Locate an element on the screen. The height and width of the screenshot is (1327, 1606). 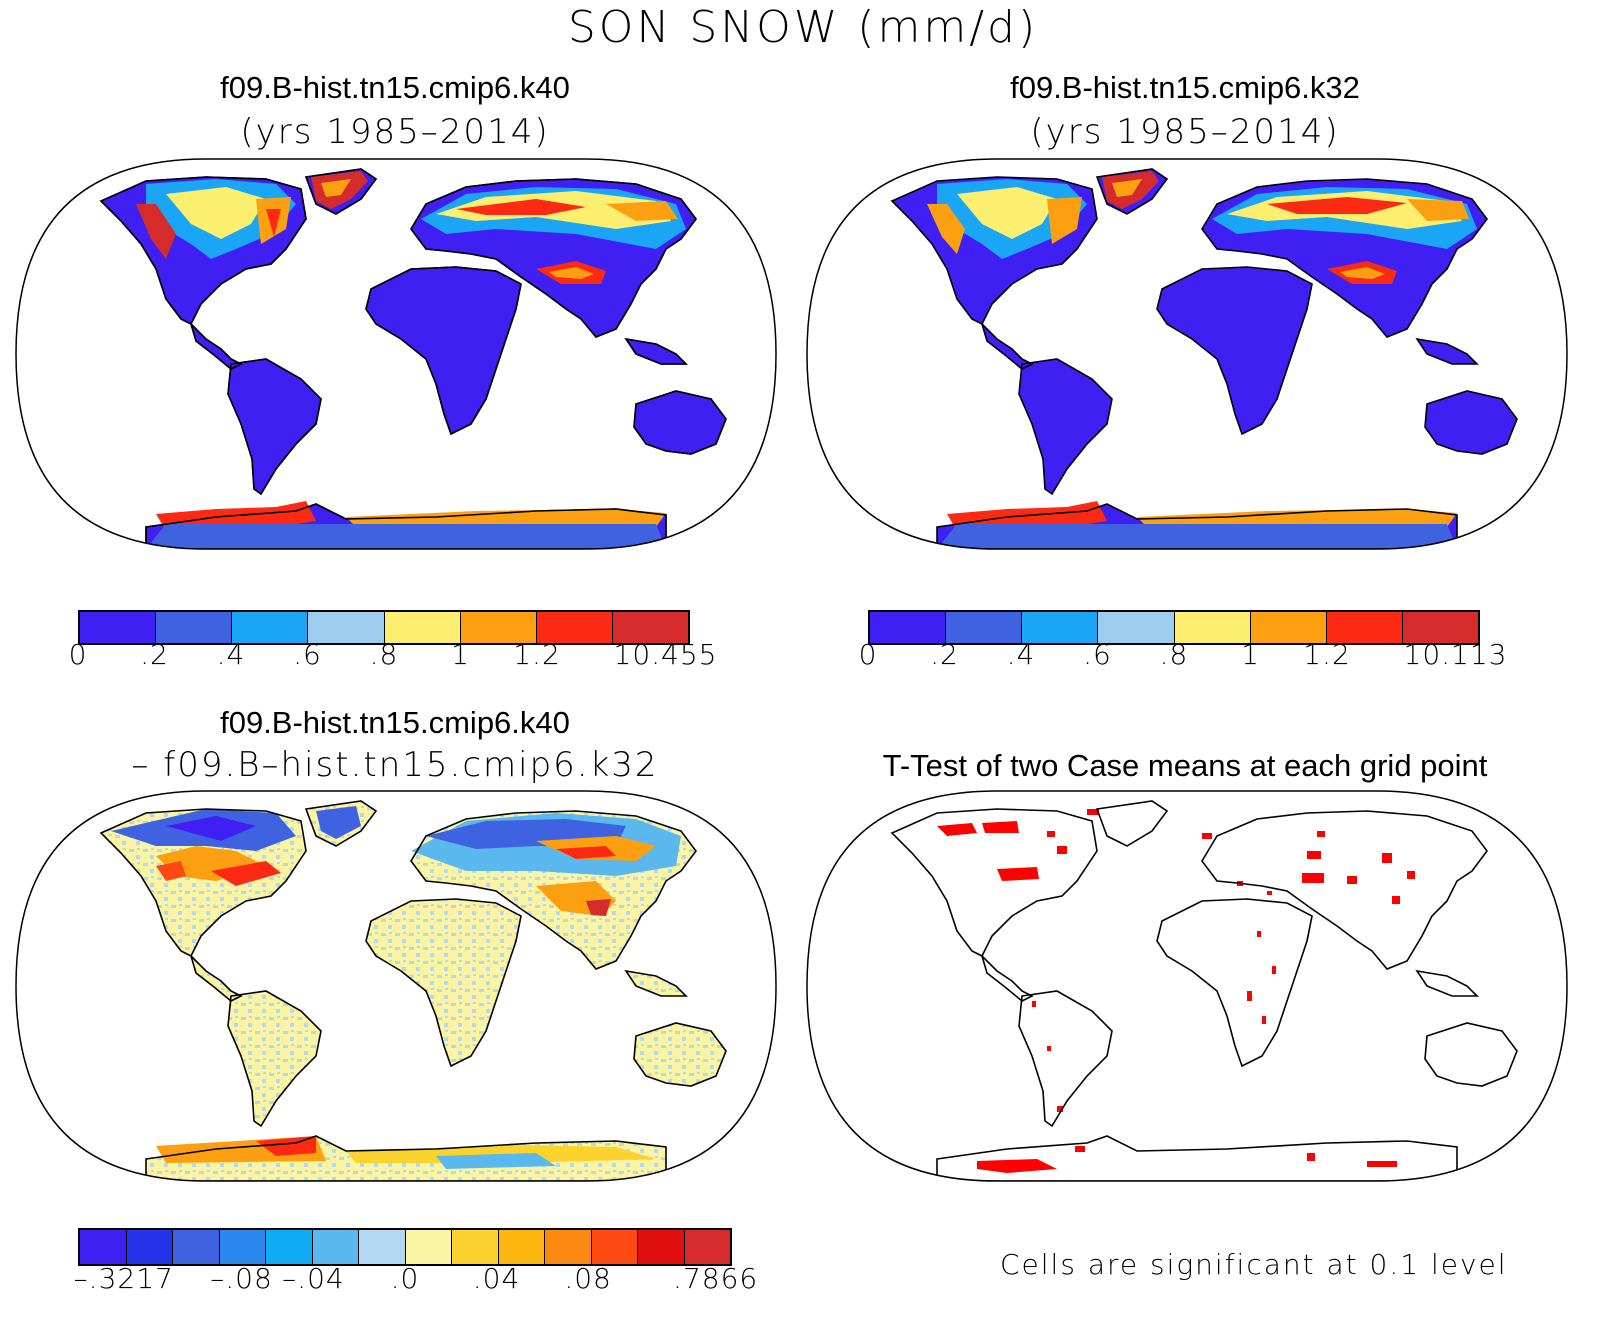
panel-bottom-left-subtitle: – f09.B–hist.tn15.cmip6.k32 is located at coordinates (395, 765).